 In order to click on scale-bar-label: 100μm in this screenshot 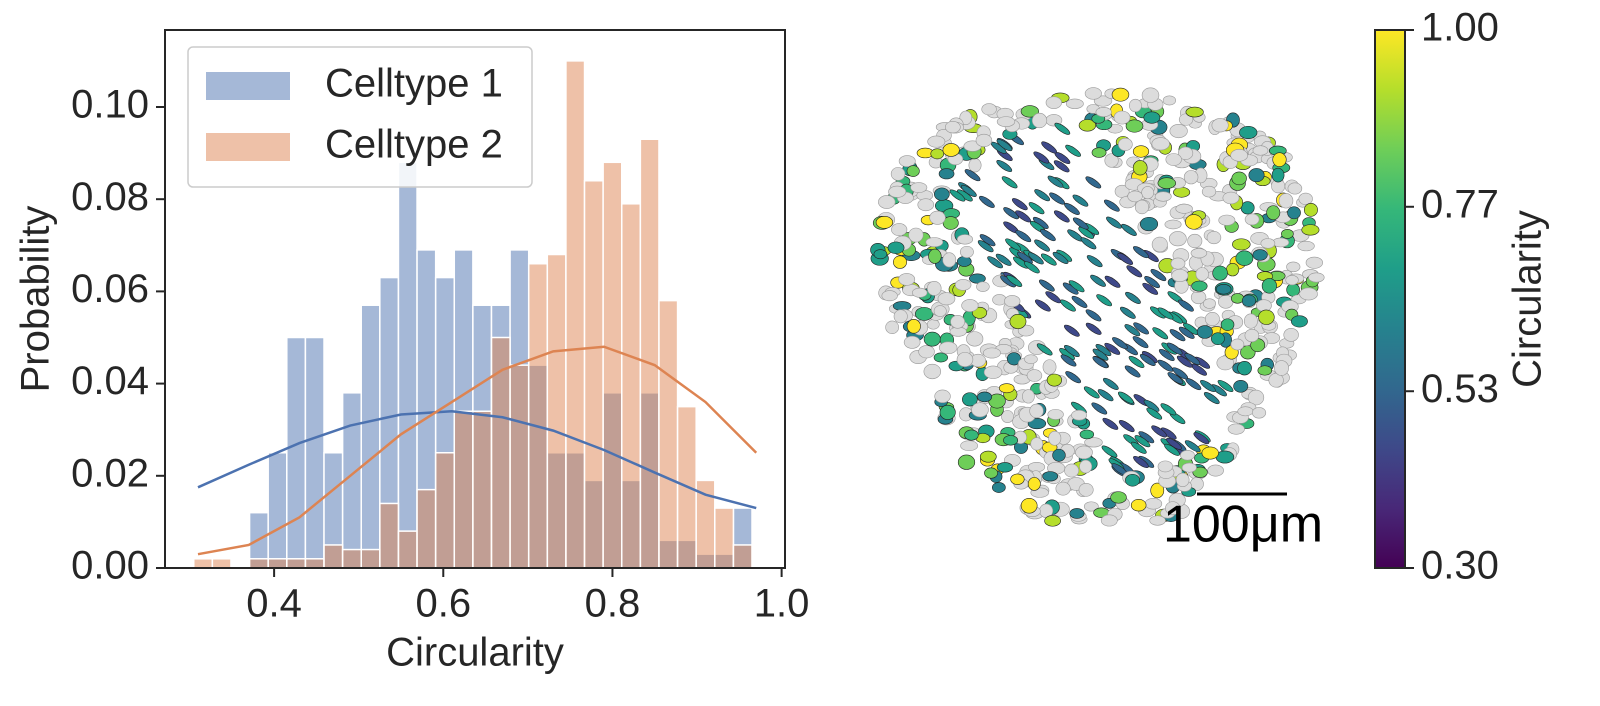, I will do `click(1243, 525)`.